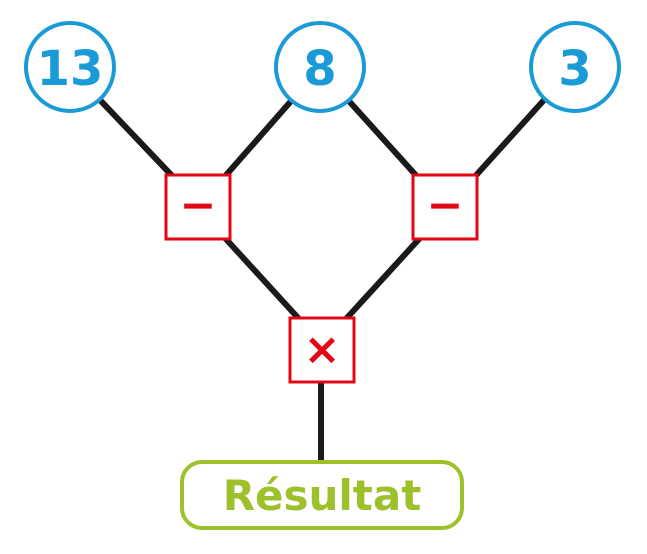 This screenshot has height=554, width=647. I want to click on input-value-8: 8, so click(319, 69).